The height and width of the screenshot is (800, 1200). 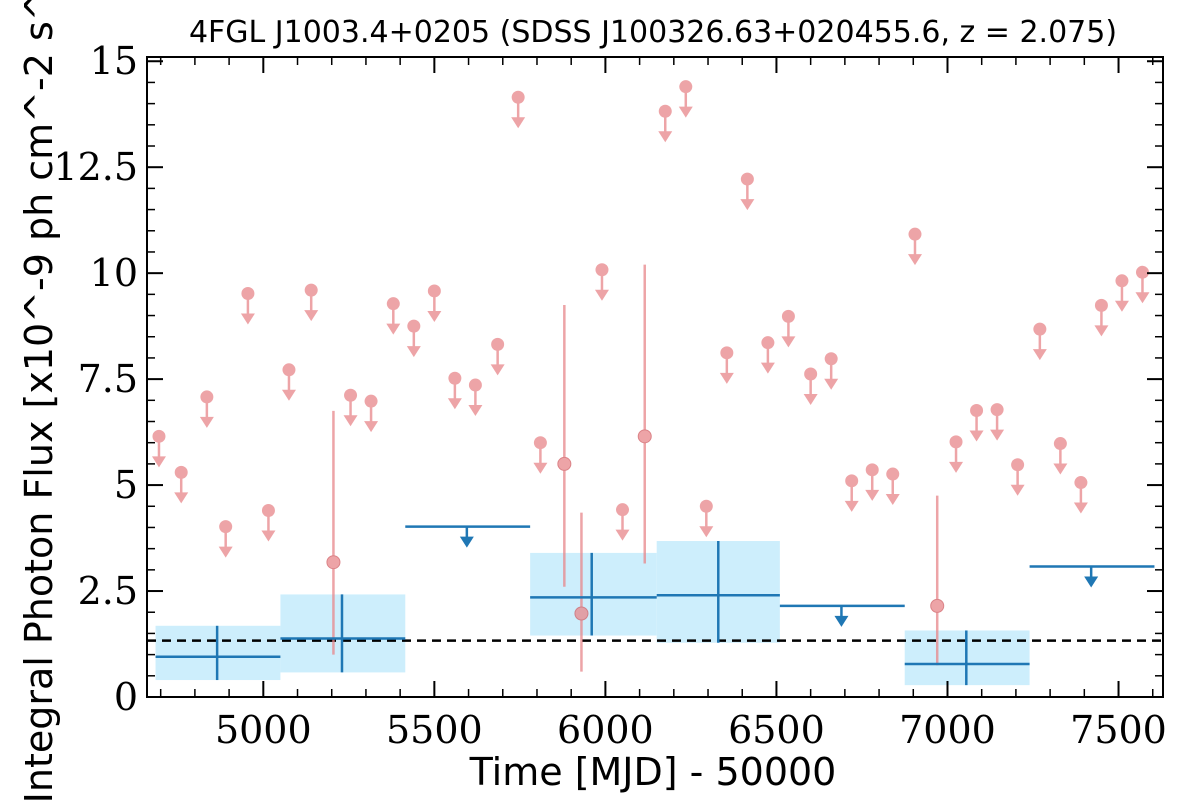 What do you see at coordinates (114, 61) in the screenshot?
I see `y-tick-label: 15` at bounding box center [114, 61].